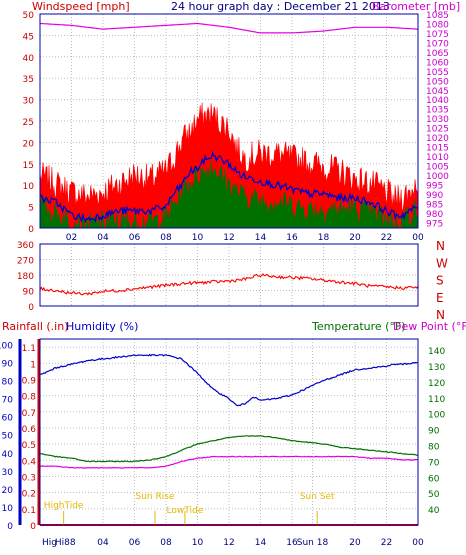  I want to click on annotation-label: Sun Set, so click(317, 497).